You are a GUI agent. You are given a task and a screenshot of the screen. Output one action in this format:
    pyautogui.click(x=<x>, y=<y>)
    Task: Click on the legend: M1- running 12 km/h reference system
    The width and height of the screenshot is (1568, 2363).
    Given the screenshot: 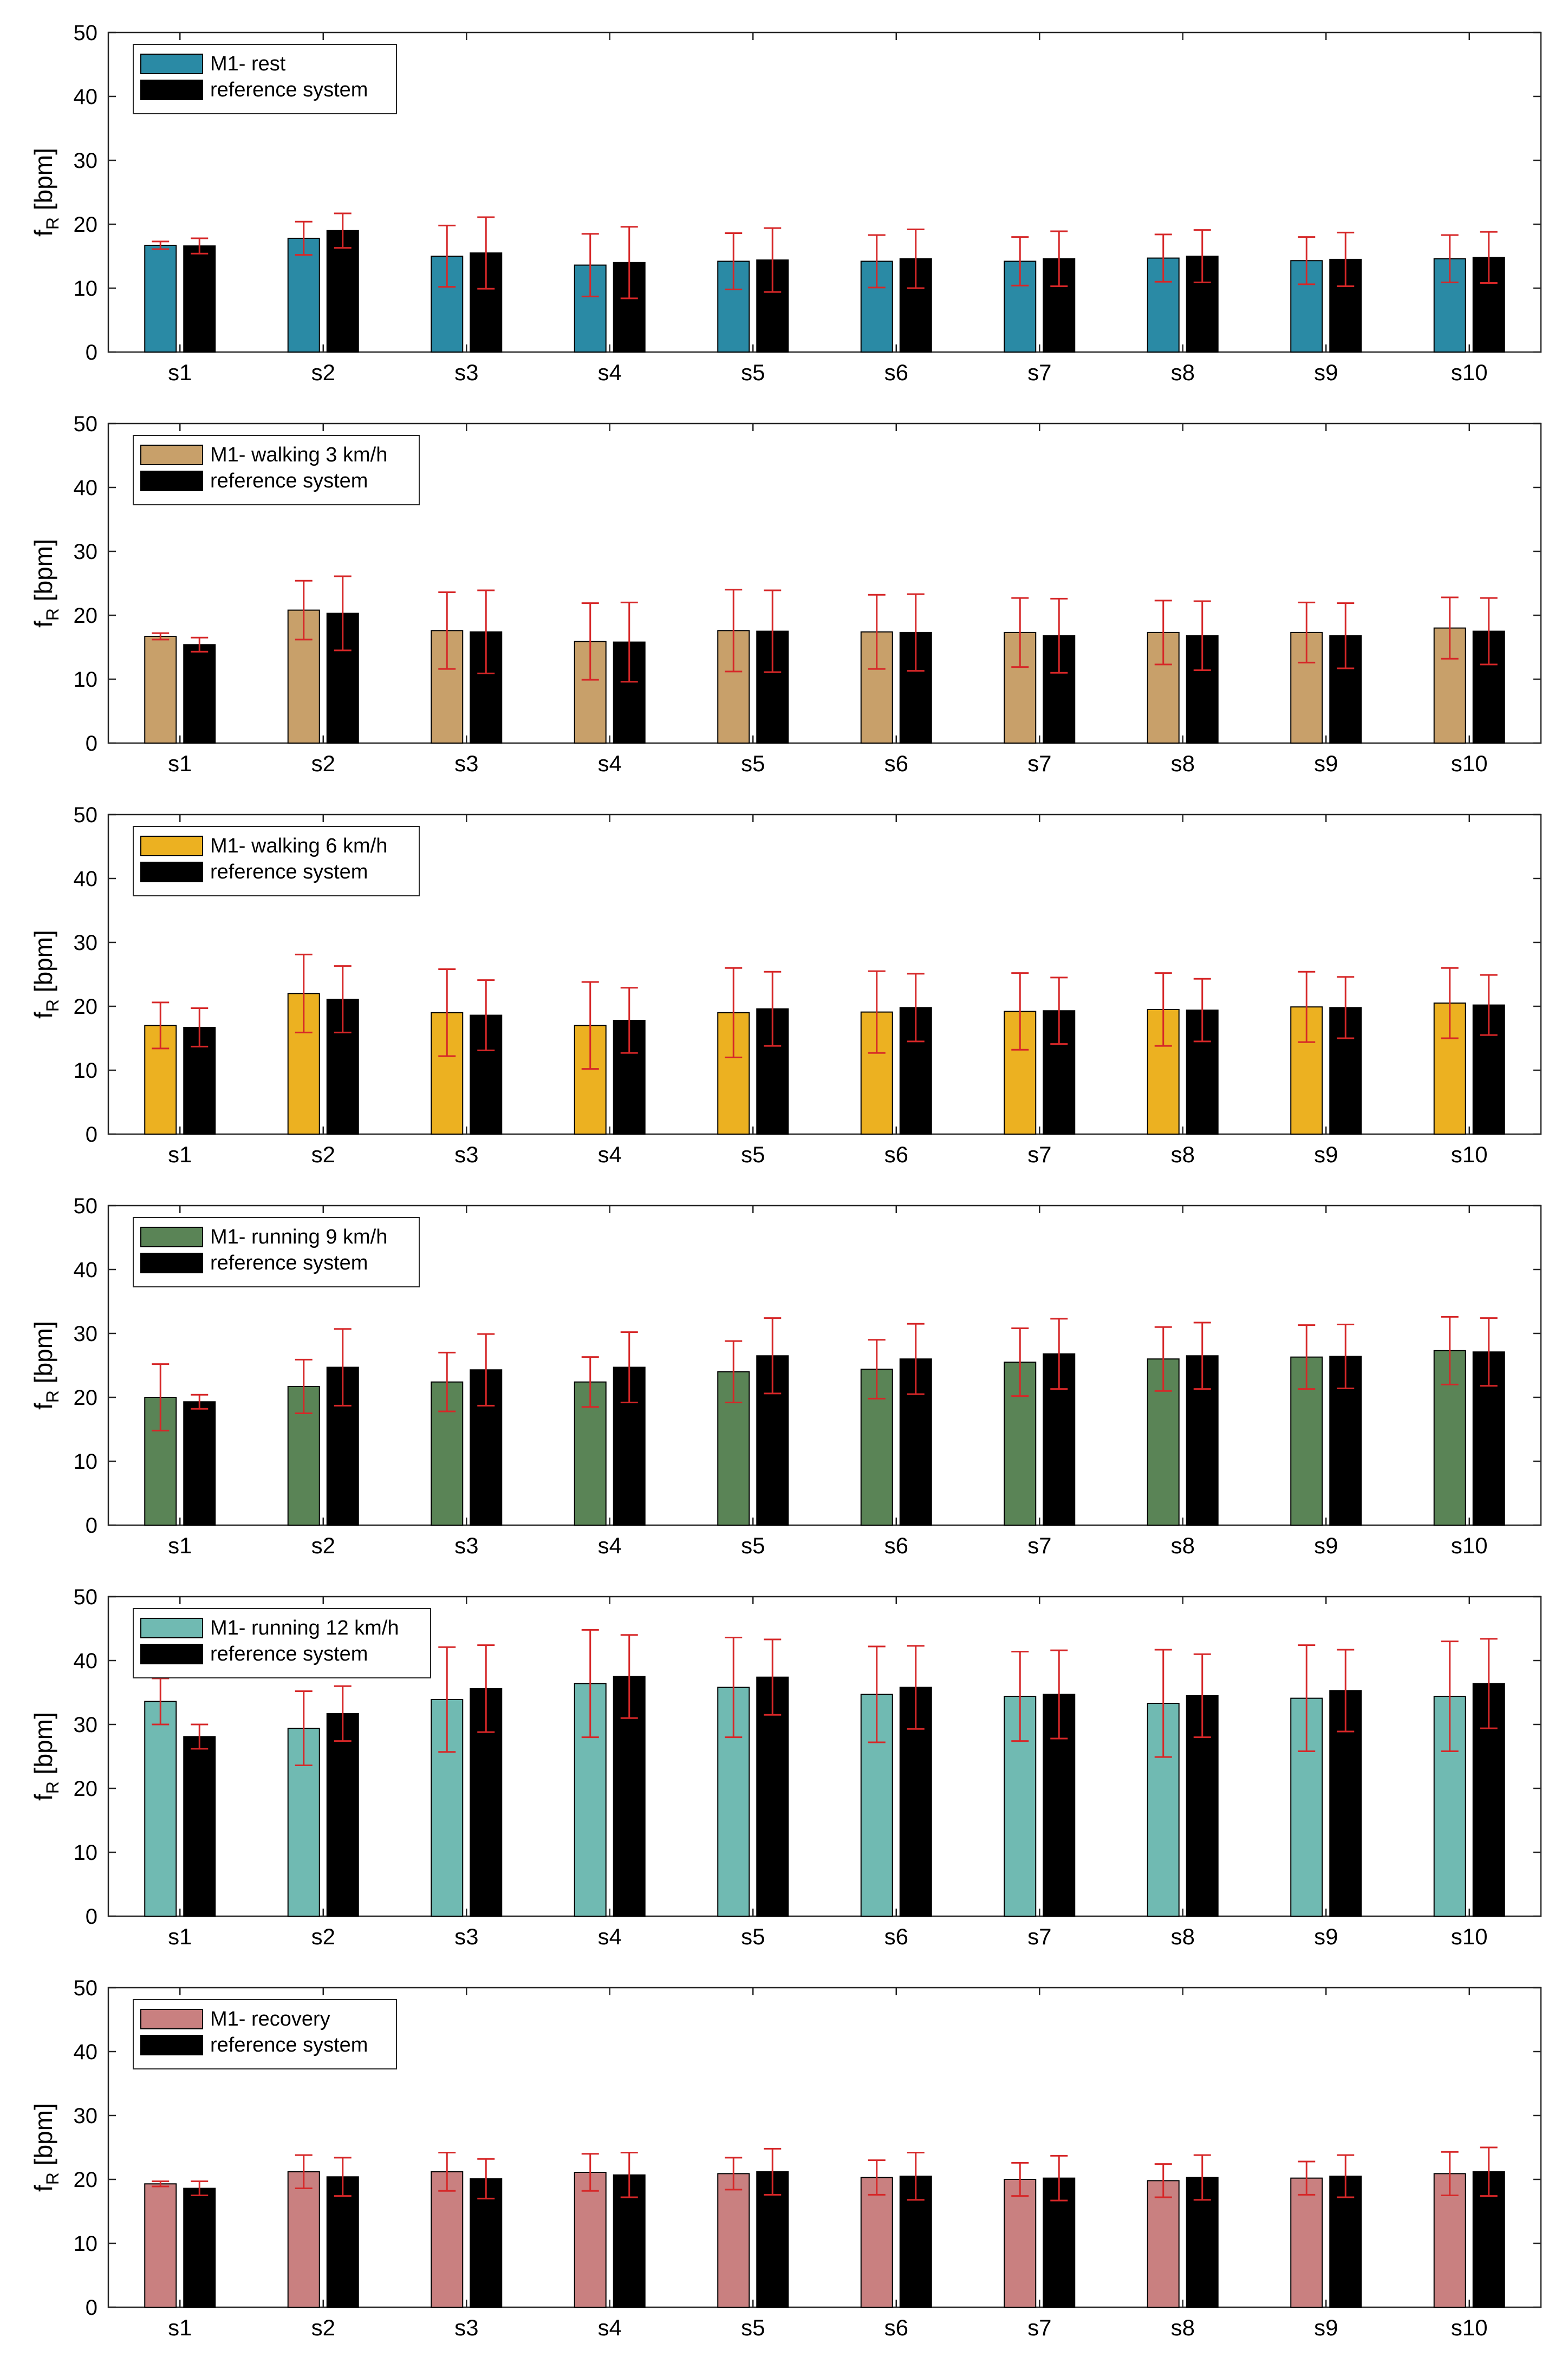 What is the action you would take?
    pyautogui.click(x=282, y=1643)
    